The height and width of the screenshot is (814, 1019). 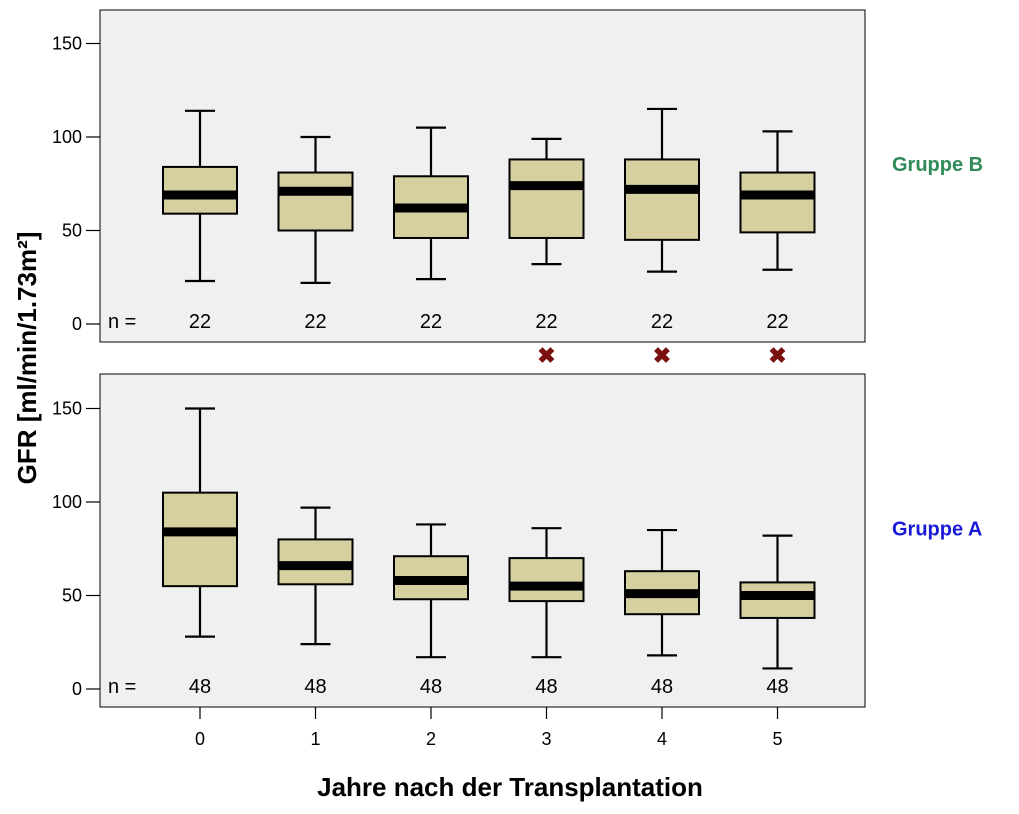 What do you see at coordinates (937, 530) in the screenshot?
I see `group-label: Gruppe A` at bounding box center [937, 530].